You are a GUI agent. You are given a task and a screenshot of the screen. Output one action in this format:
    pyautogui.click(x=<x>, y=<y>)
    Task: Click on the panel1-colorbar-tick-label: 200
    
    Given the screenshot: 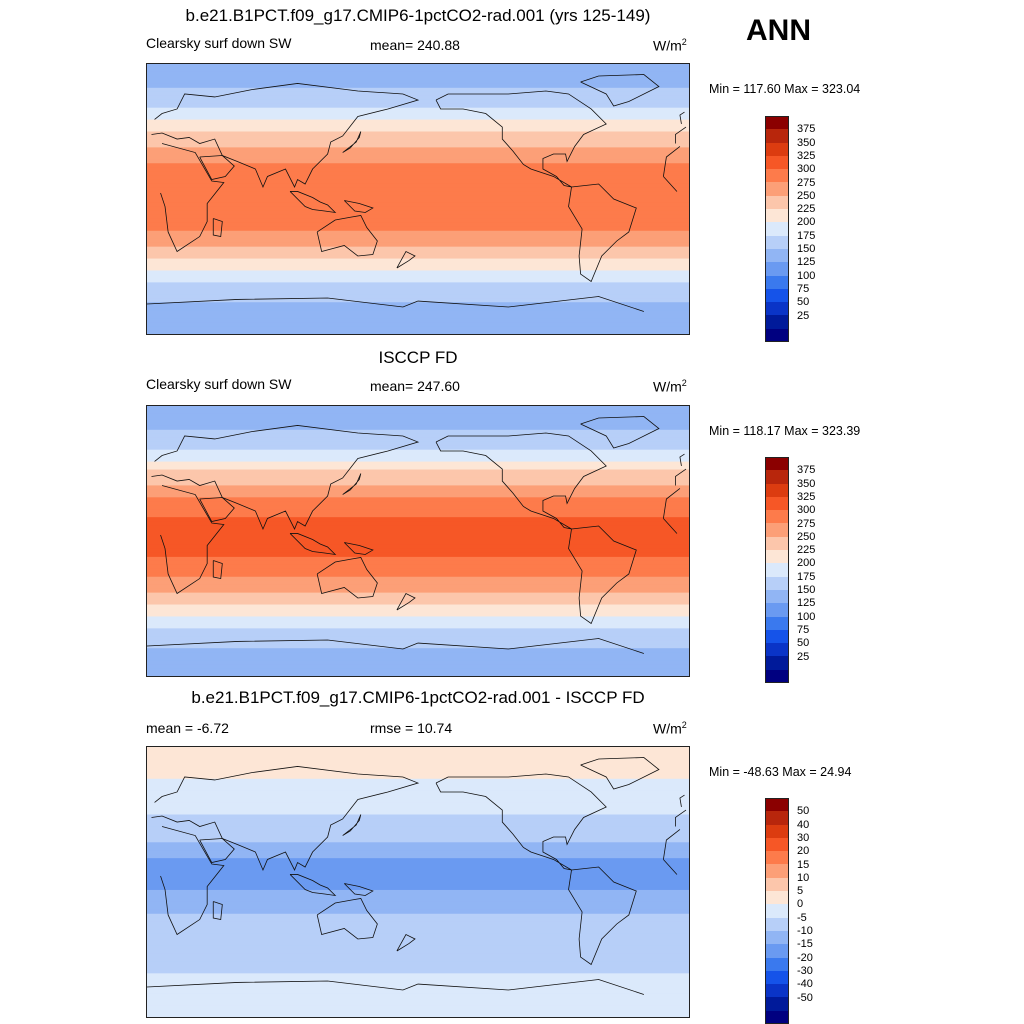 What is the action you would take?
    pyautogui.click(x=806, y=222)
    